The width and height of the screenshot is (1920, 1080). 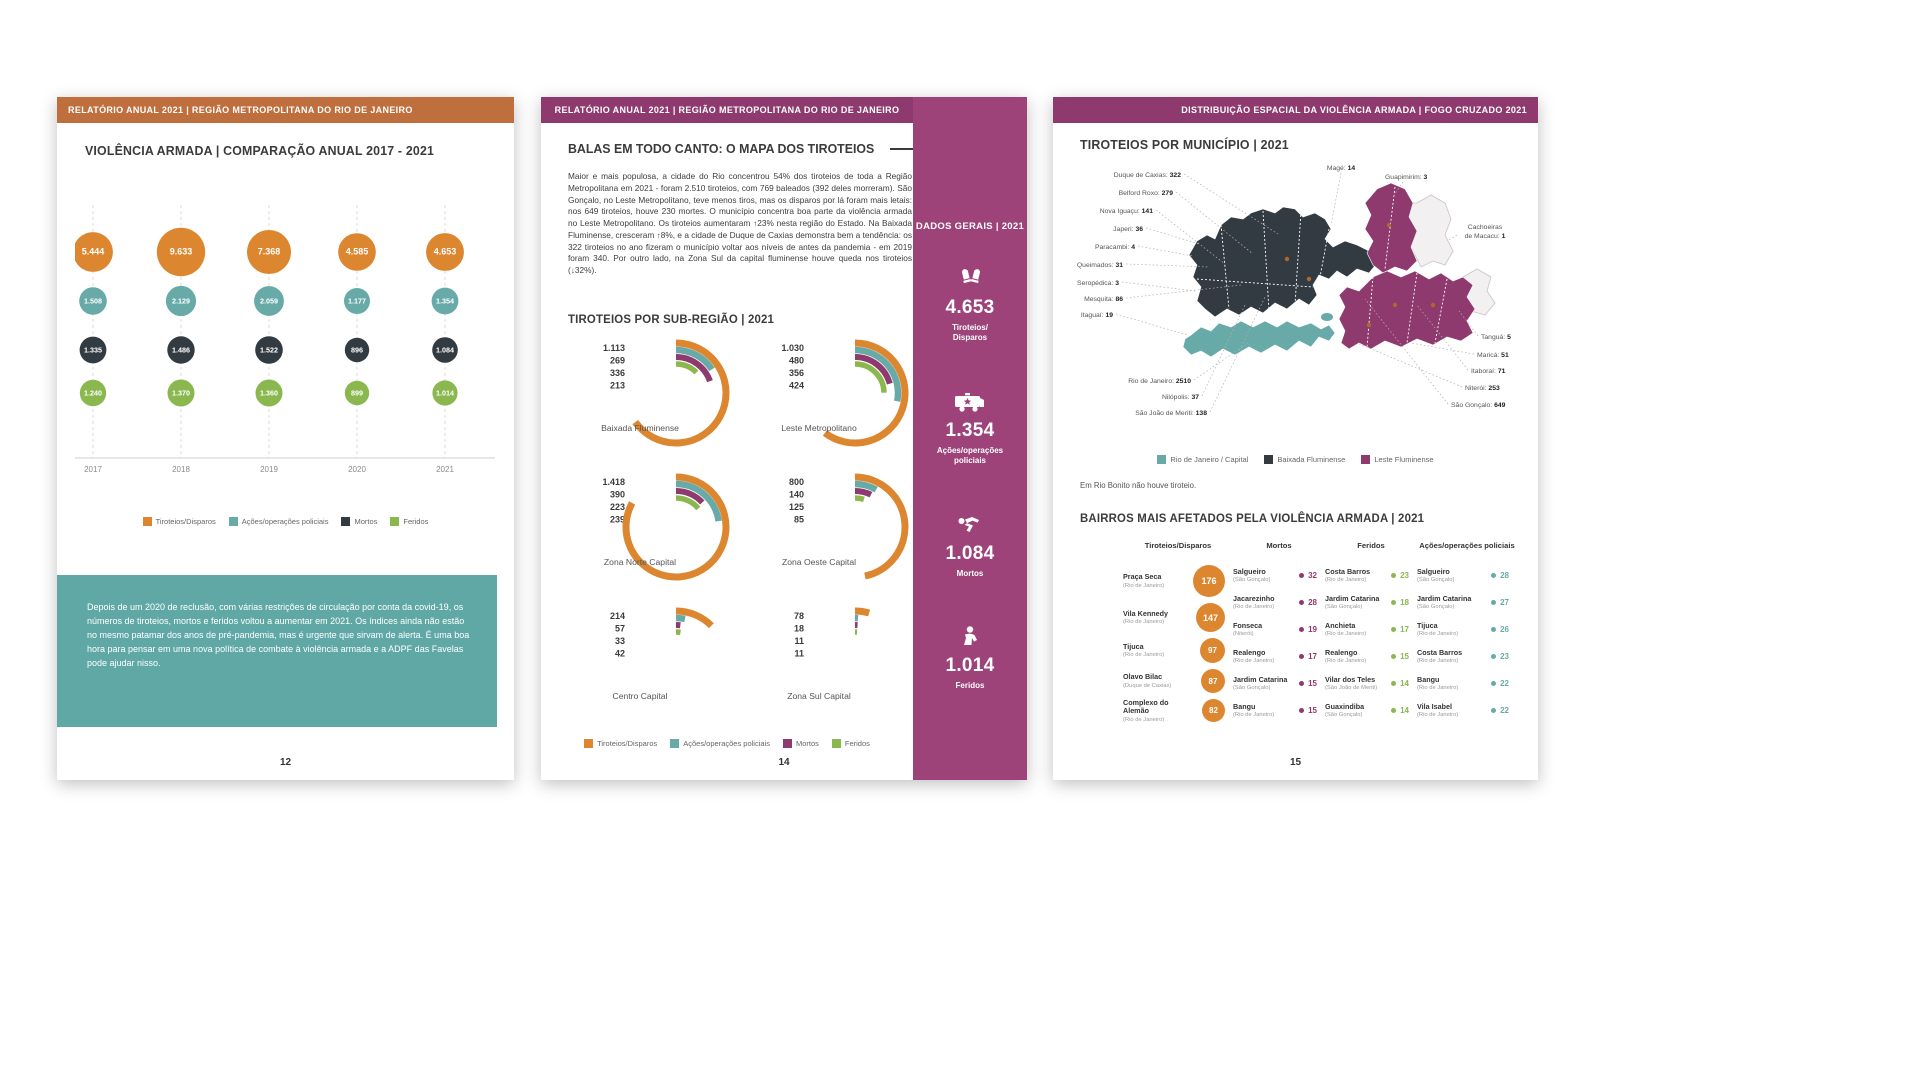 What do you see at coordinates (1128, 229) in the screenshot?
I see `map-label: Japeri: 36` at bounding box center [1128, 229].